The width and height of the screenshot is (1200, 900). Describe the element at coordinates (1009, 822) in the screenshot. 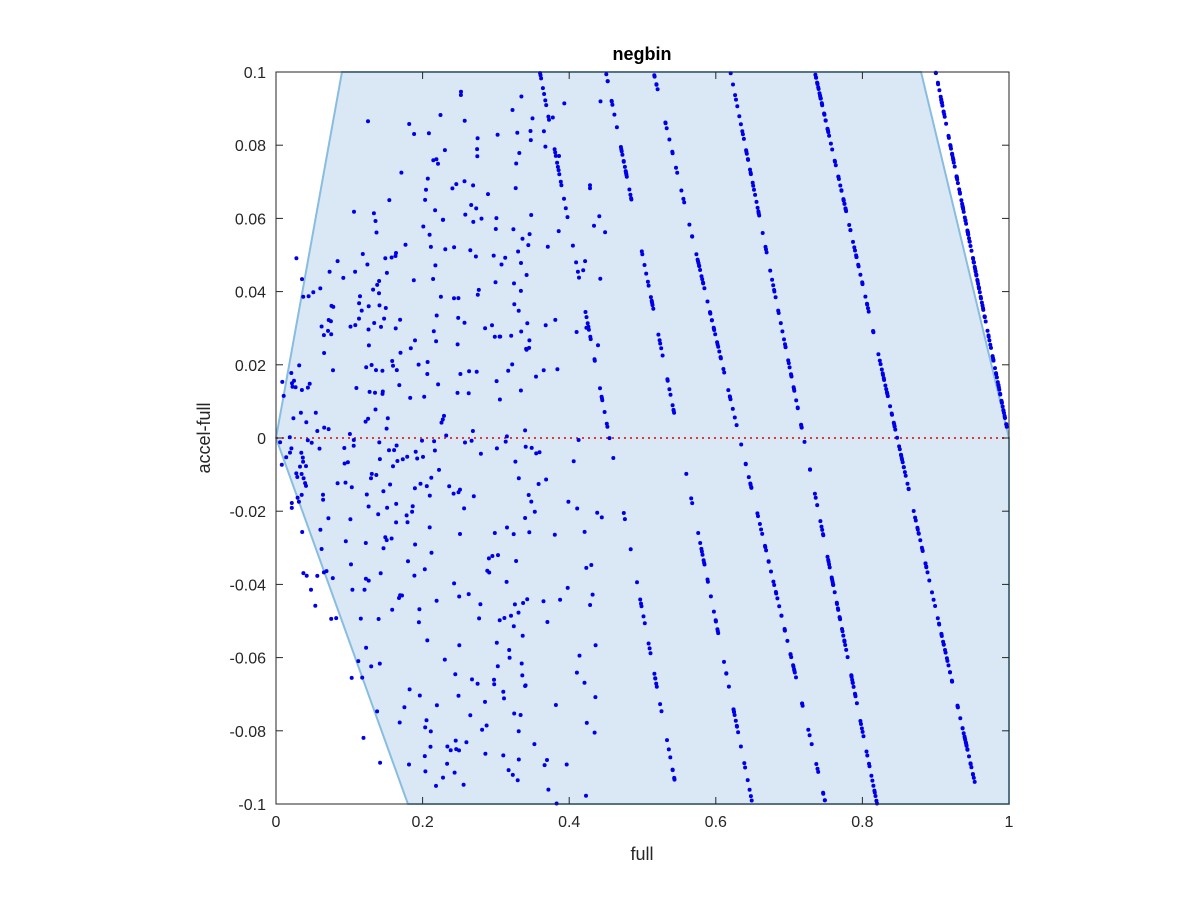

I see `x-tick-label: 1` at that location.